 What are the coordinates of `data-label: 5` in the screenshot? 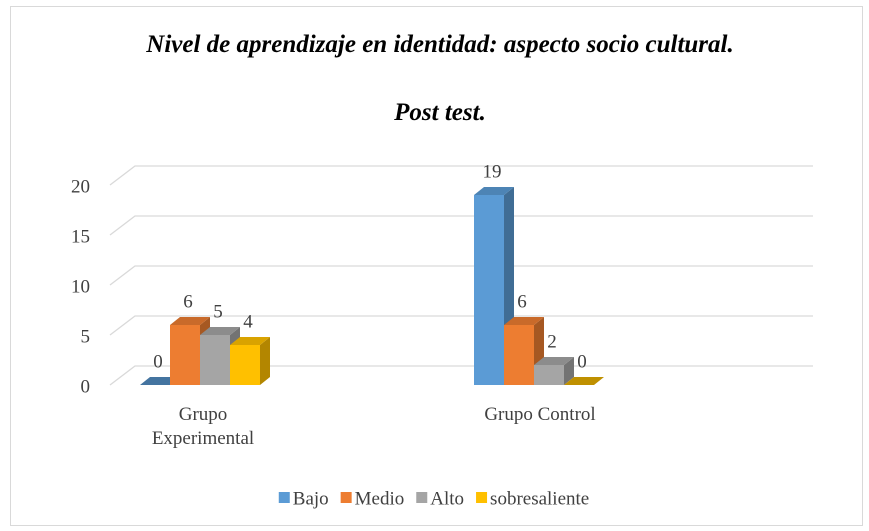 It's located at (218, 311).